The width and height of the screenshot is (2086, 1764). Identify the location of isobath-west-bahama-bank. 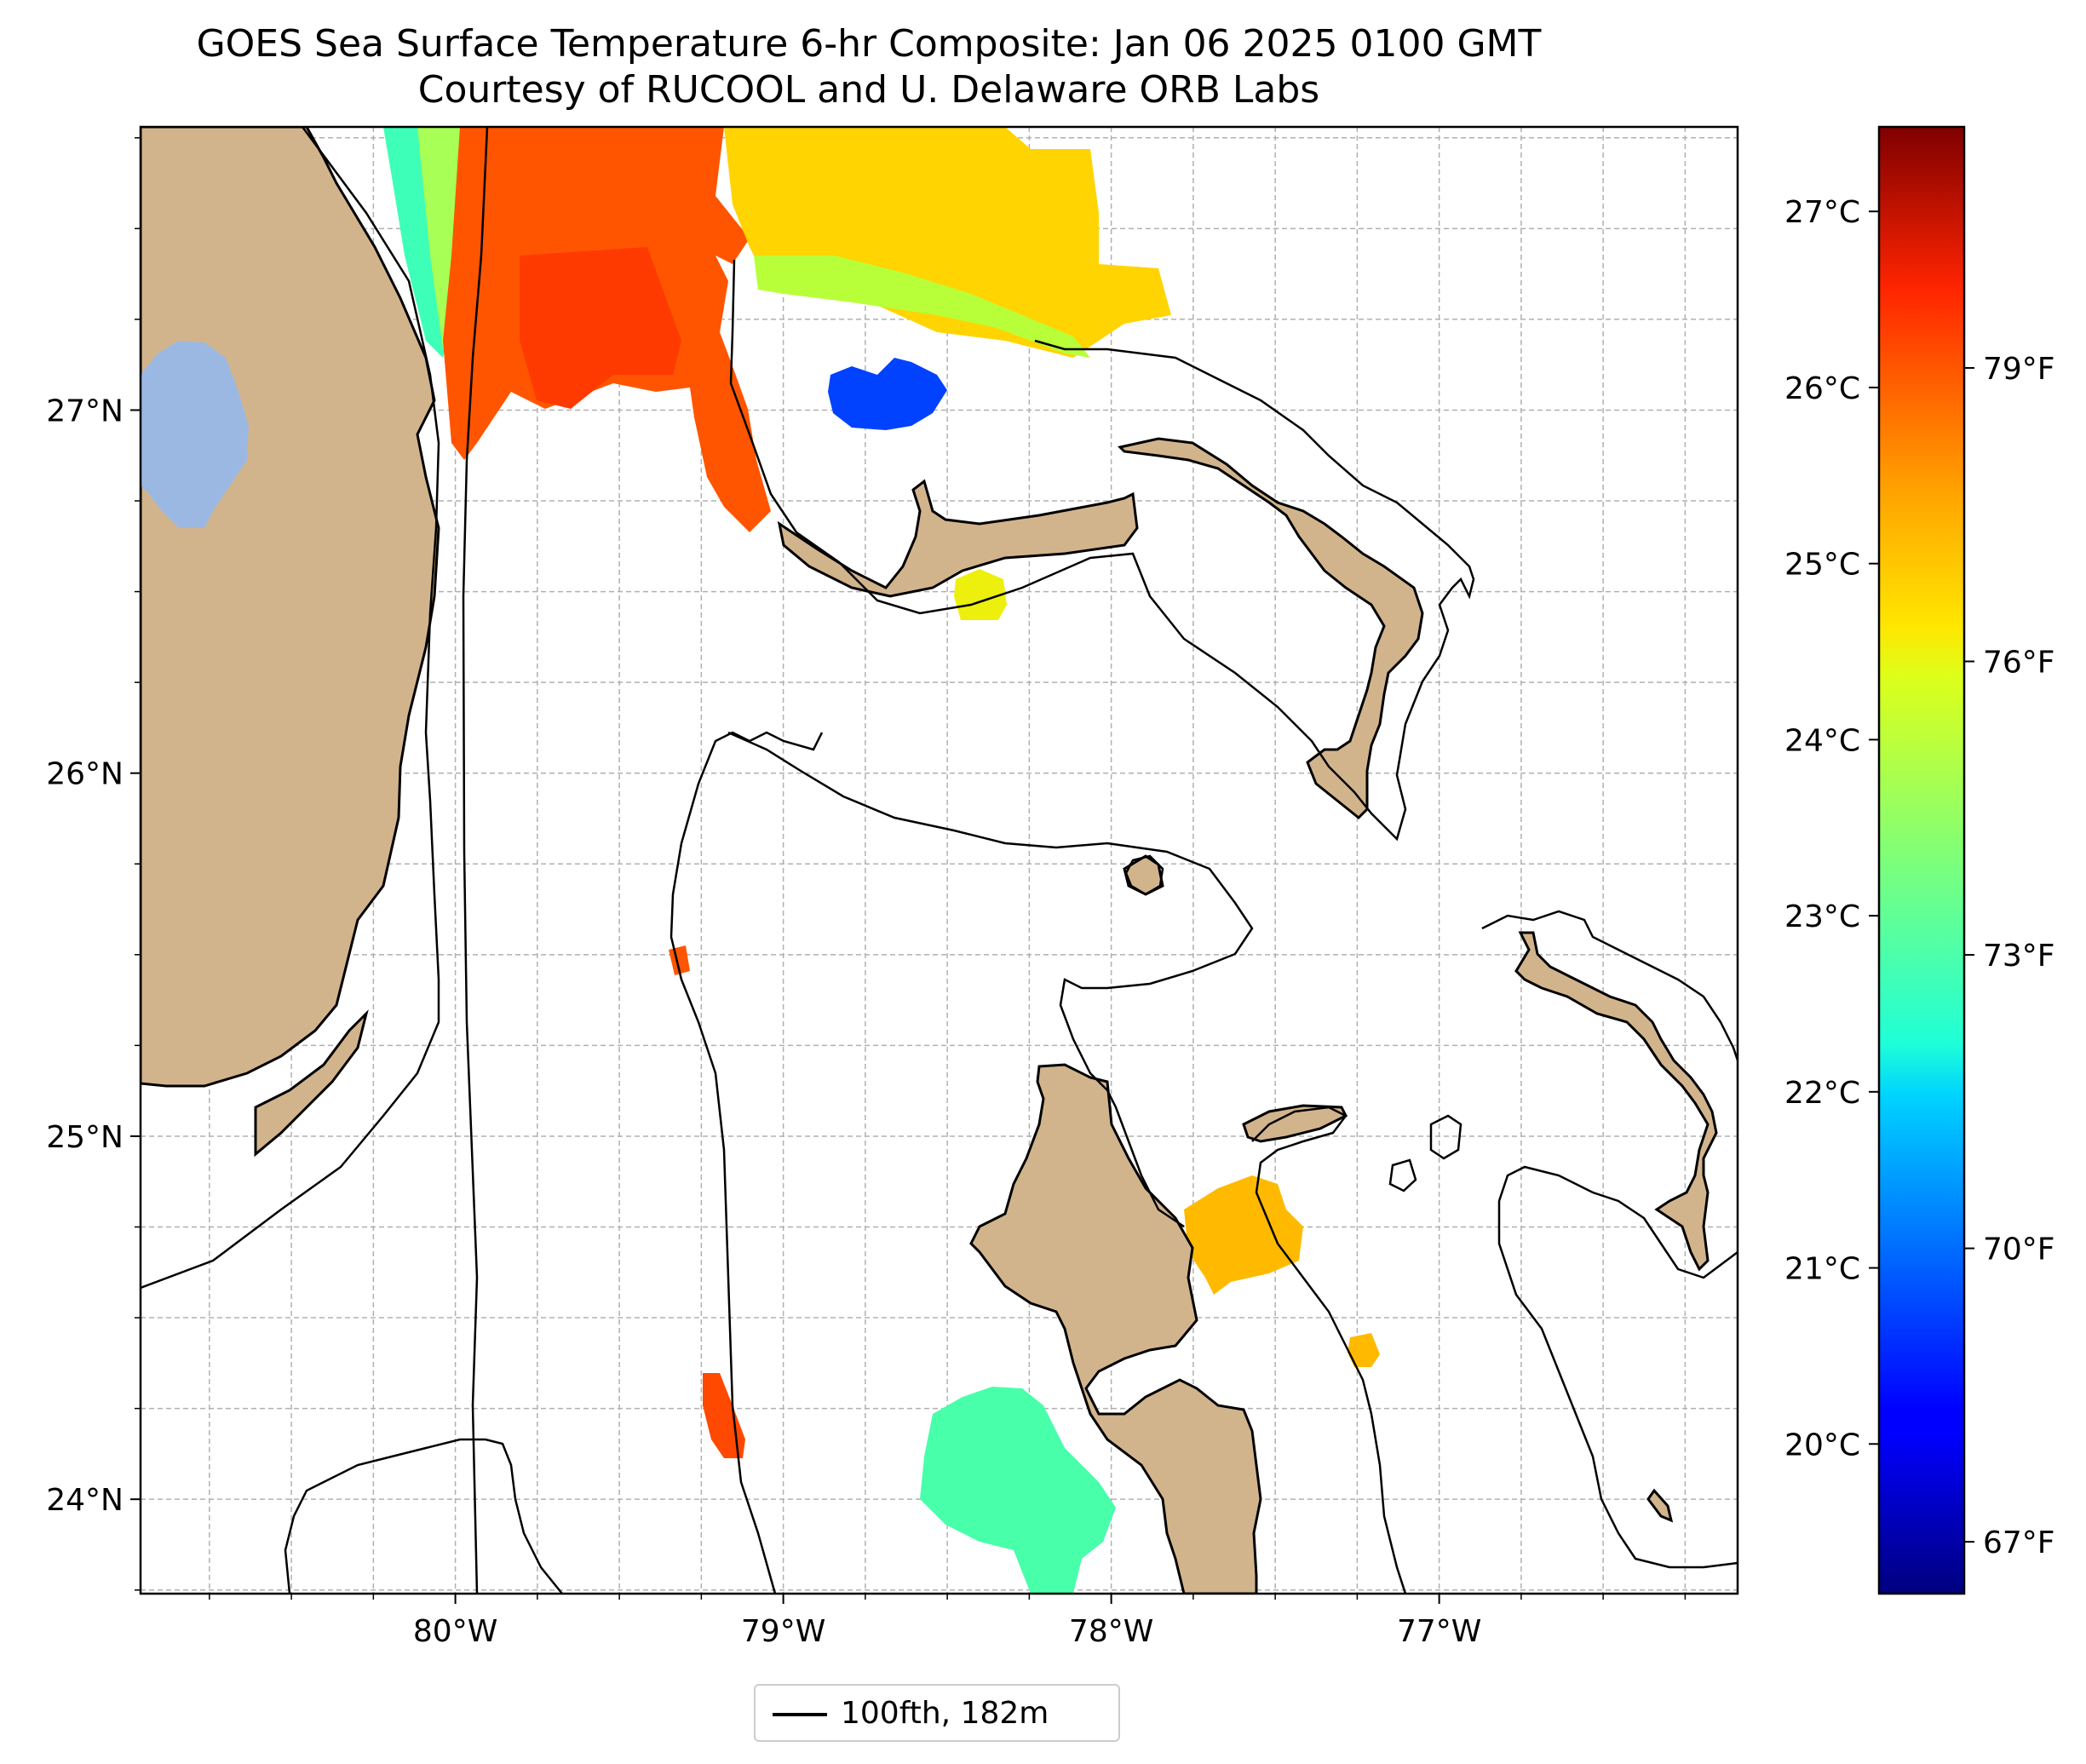
(475, 860).